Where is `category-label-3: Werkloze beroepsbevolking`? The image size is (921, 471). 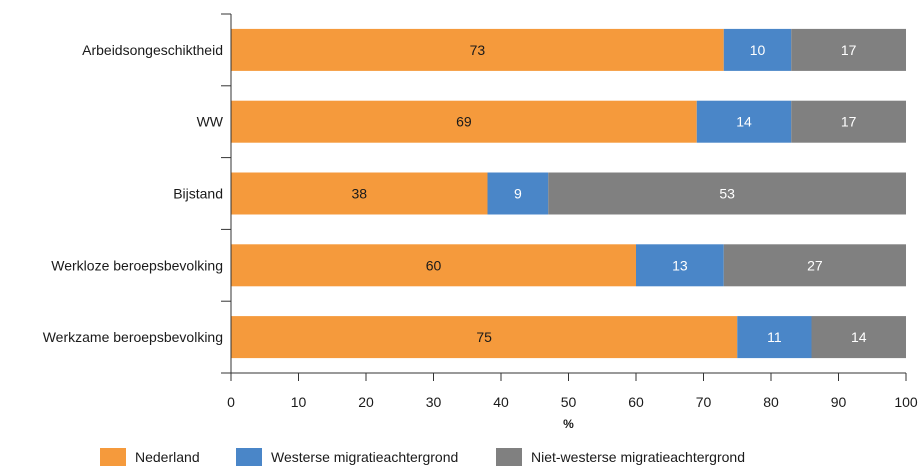 category-label-3: Werkloze beroepsbevolking is located at coordinates (137, 265).